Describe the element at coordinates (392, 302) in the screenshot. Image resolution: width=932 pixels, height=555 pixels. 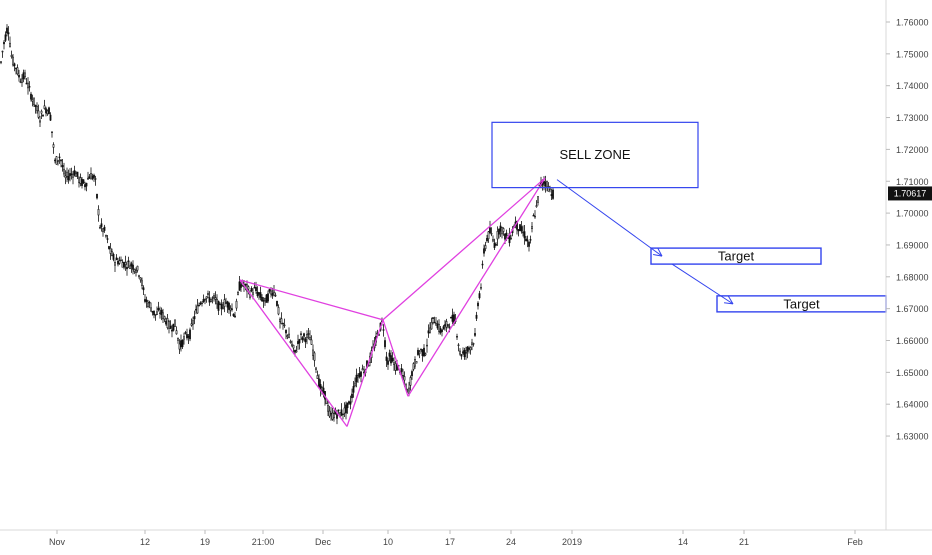
I see `harmonic-pattern` at that location.